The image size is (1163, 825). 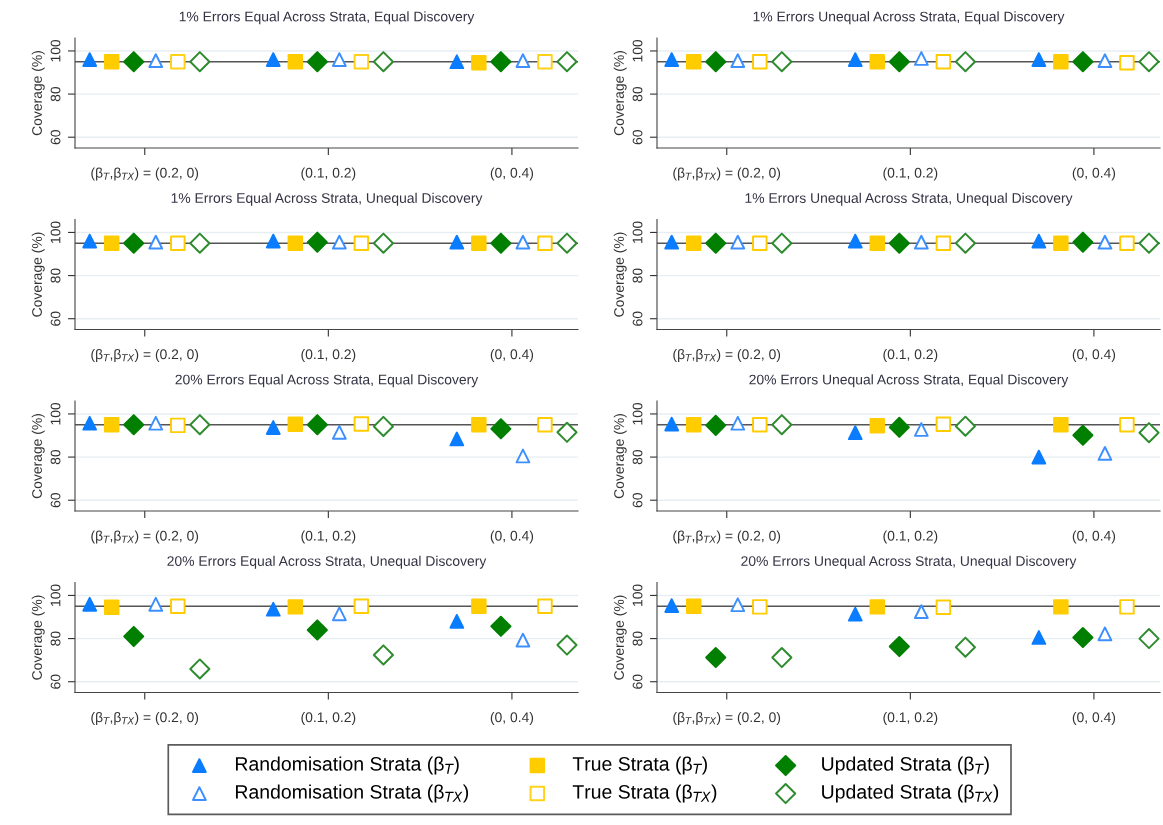 What do you see at coordinates (347, 765) in the screenshot?
I see `legend-label: Randomisation Strata (β$_{T}$)` at bounding box center [347, 765].